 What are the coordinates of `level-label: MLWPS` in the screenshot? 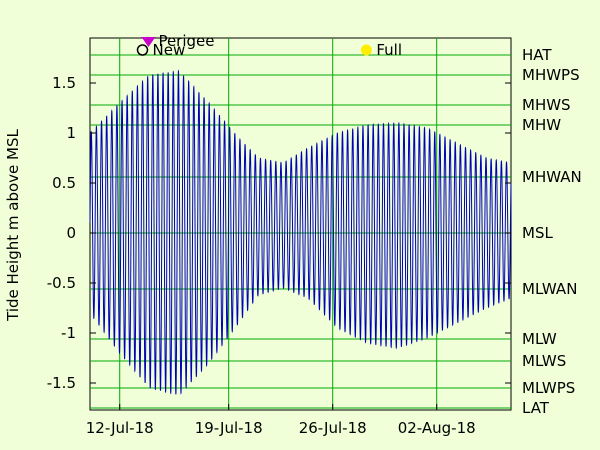 It's located at (548, 388).